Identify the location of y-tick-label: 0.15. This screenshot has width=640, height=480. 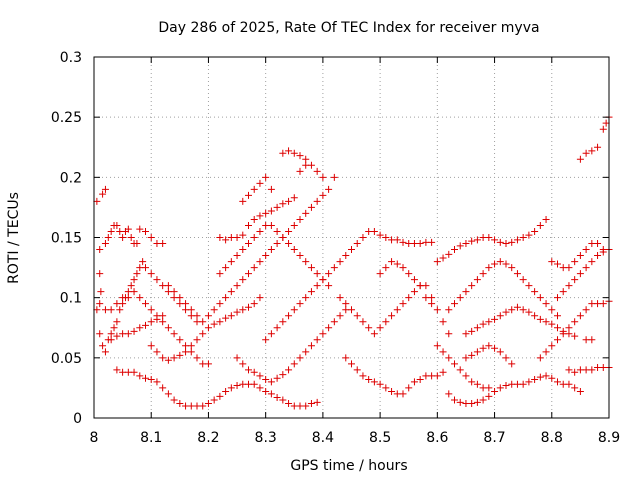
(66, 239).